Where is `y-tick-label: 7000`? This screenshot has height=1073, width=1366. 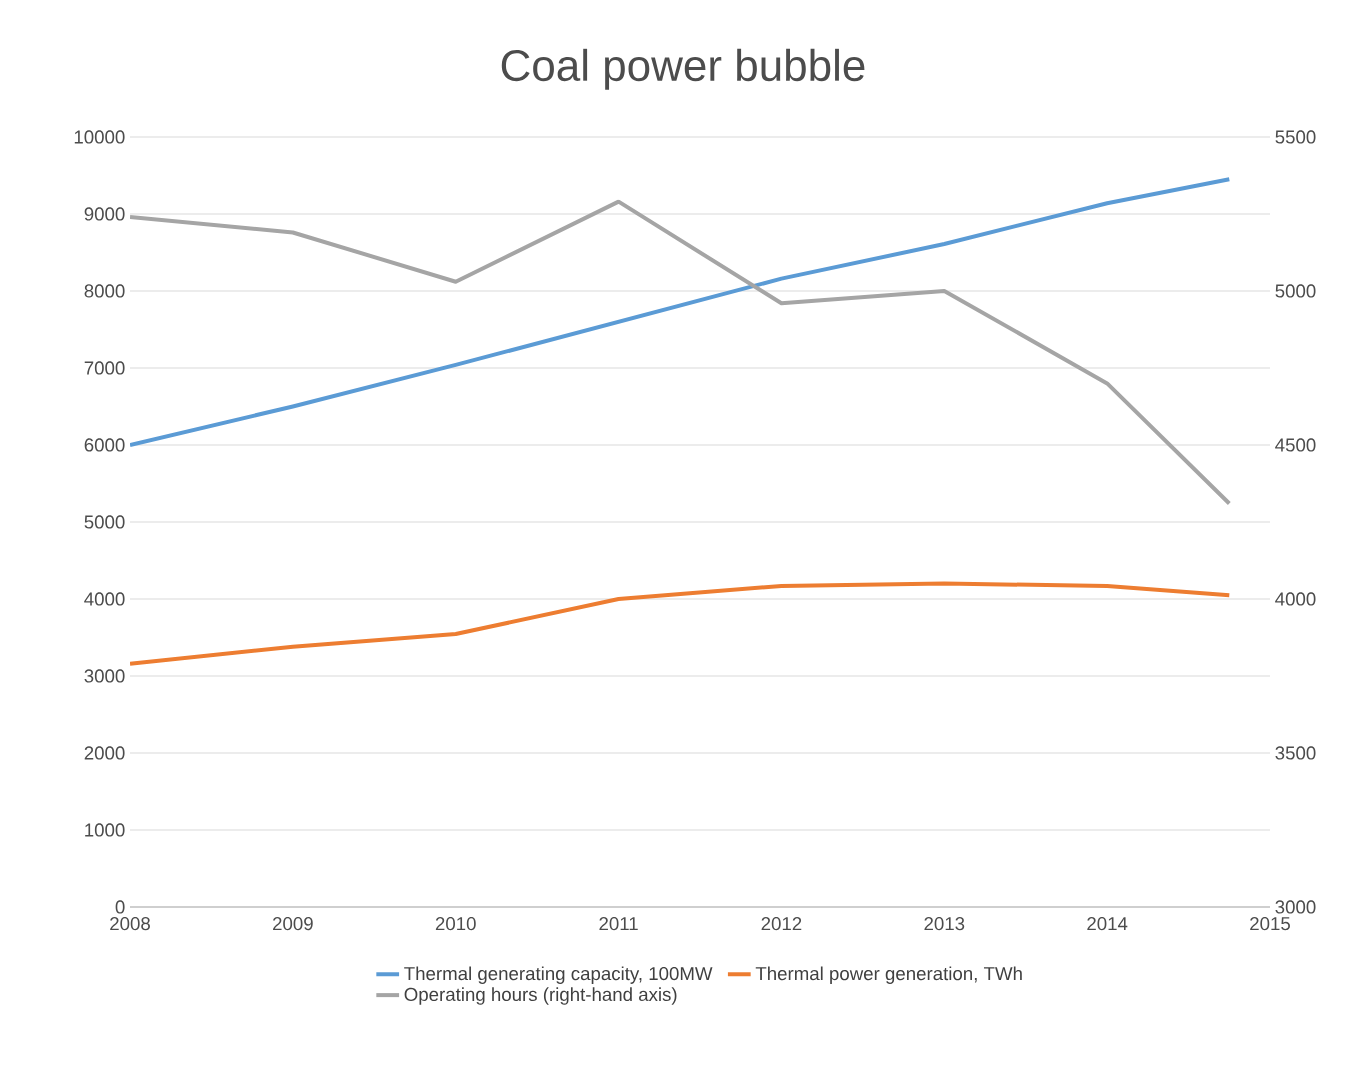 y-tick-label: 7000 is located at coordinates (104, 368).